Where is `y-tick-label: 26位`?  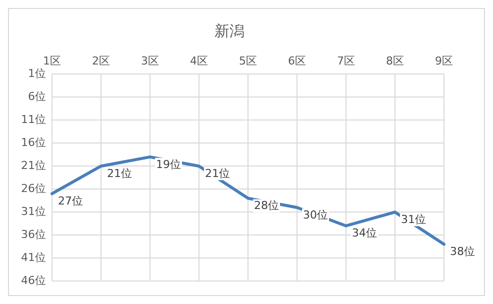 y-tick-label: 26位 is located at coordinates (33, 188).